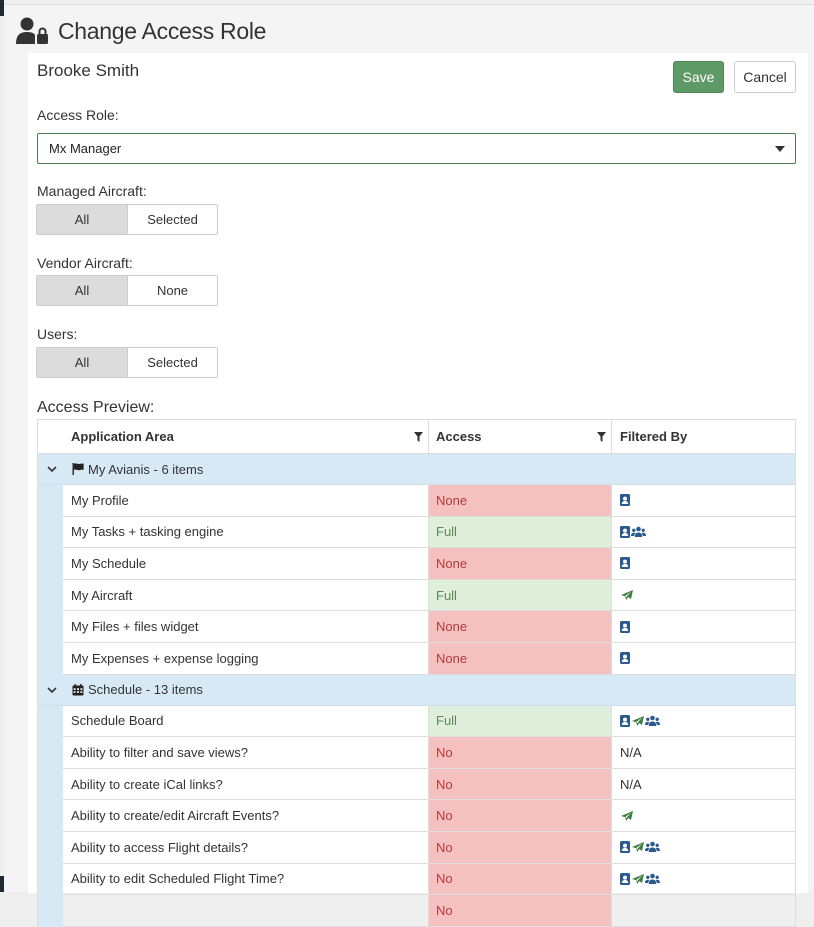 Image resolution: width=814 pixels, height=927 pixels. I want to click on filter-na-text: N/A, so click(631, 752).